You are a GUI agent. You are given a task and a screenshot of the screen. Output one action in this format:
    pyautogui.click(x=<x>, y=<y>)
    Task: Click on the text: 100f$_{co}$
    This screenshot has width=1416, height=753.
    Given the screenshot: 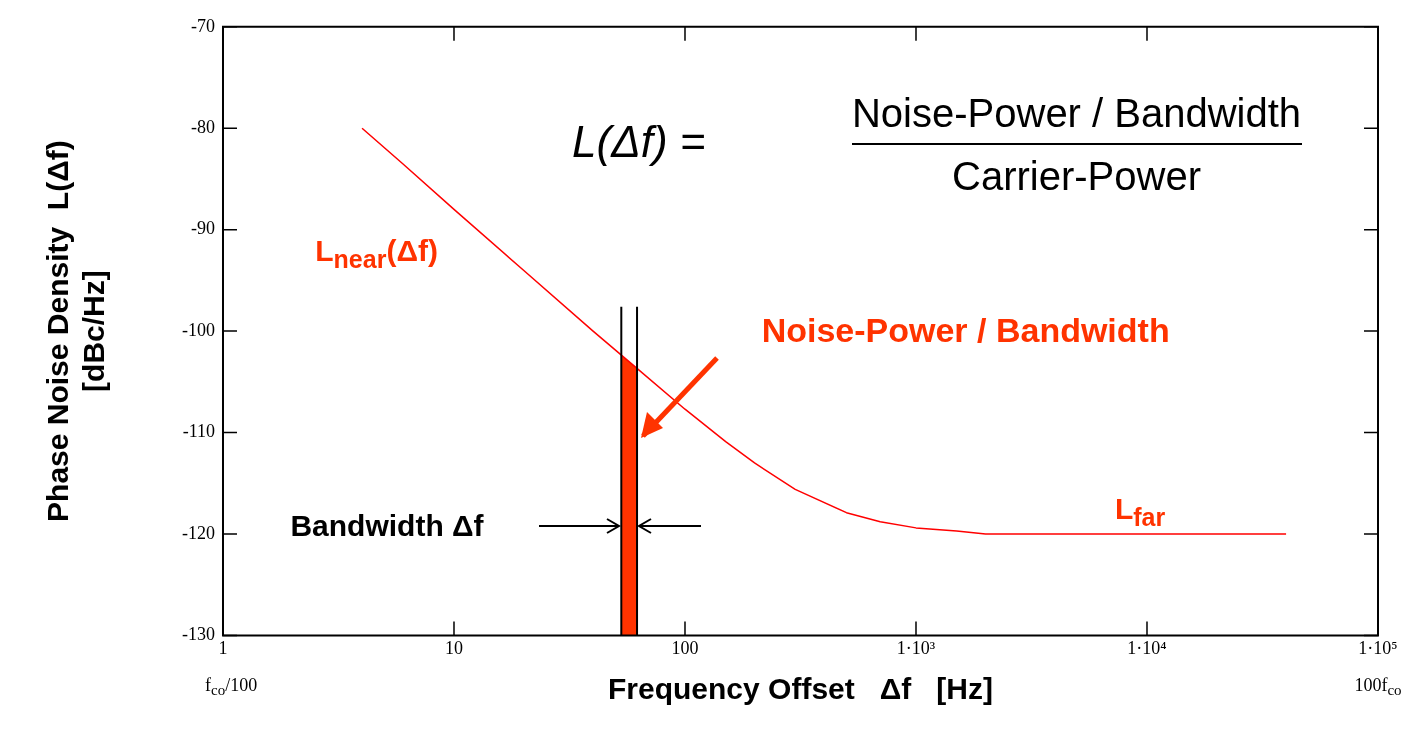 What is the action you would take?
    pyautogui.click(x=1378, y=687)
    